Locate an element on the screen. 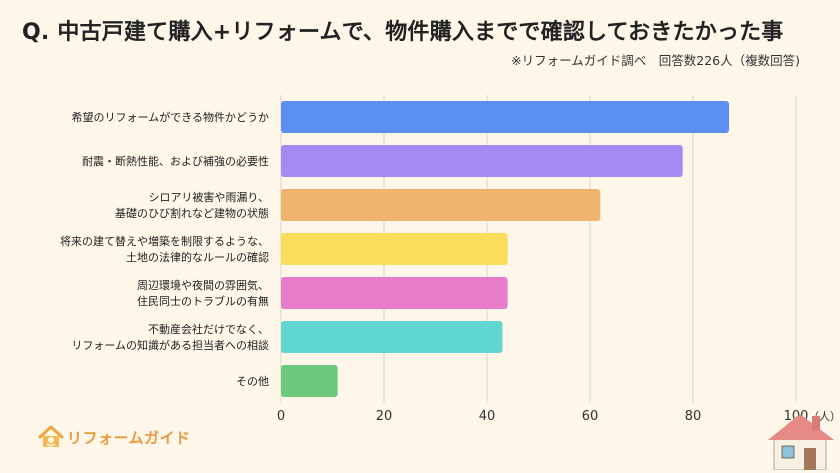 This screenshot has width=840, height=473. x-tick-label: 0 is located at coordinates (281, 416).